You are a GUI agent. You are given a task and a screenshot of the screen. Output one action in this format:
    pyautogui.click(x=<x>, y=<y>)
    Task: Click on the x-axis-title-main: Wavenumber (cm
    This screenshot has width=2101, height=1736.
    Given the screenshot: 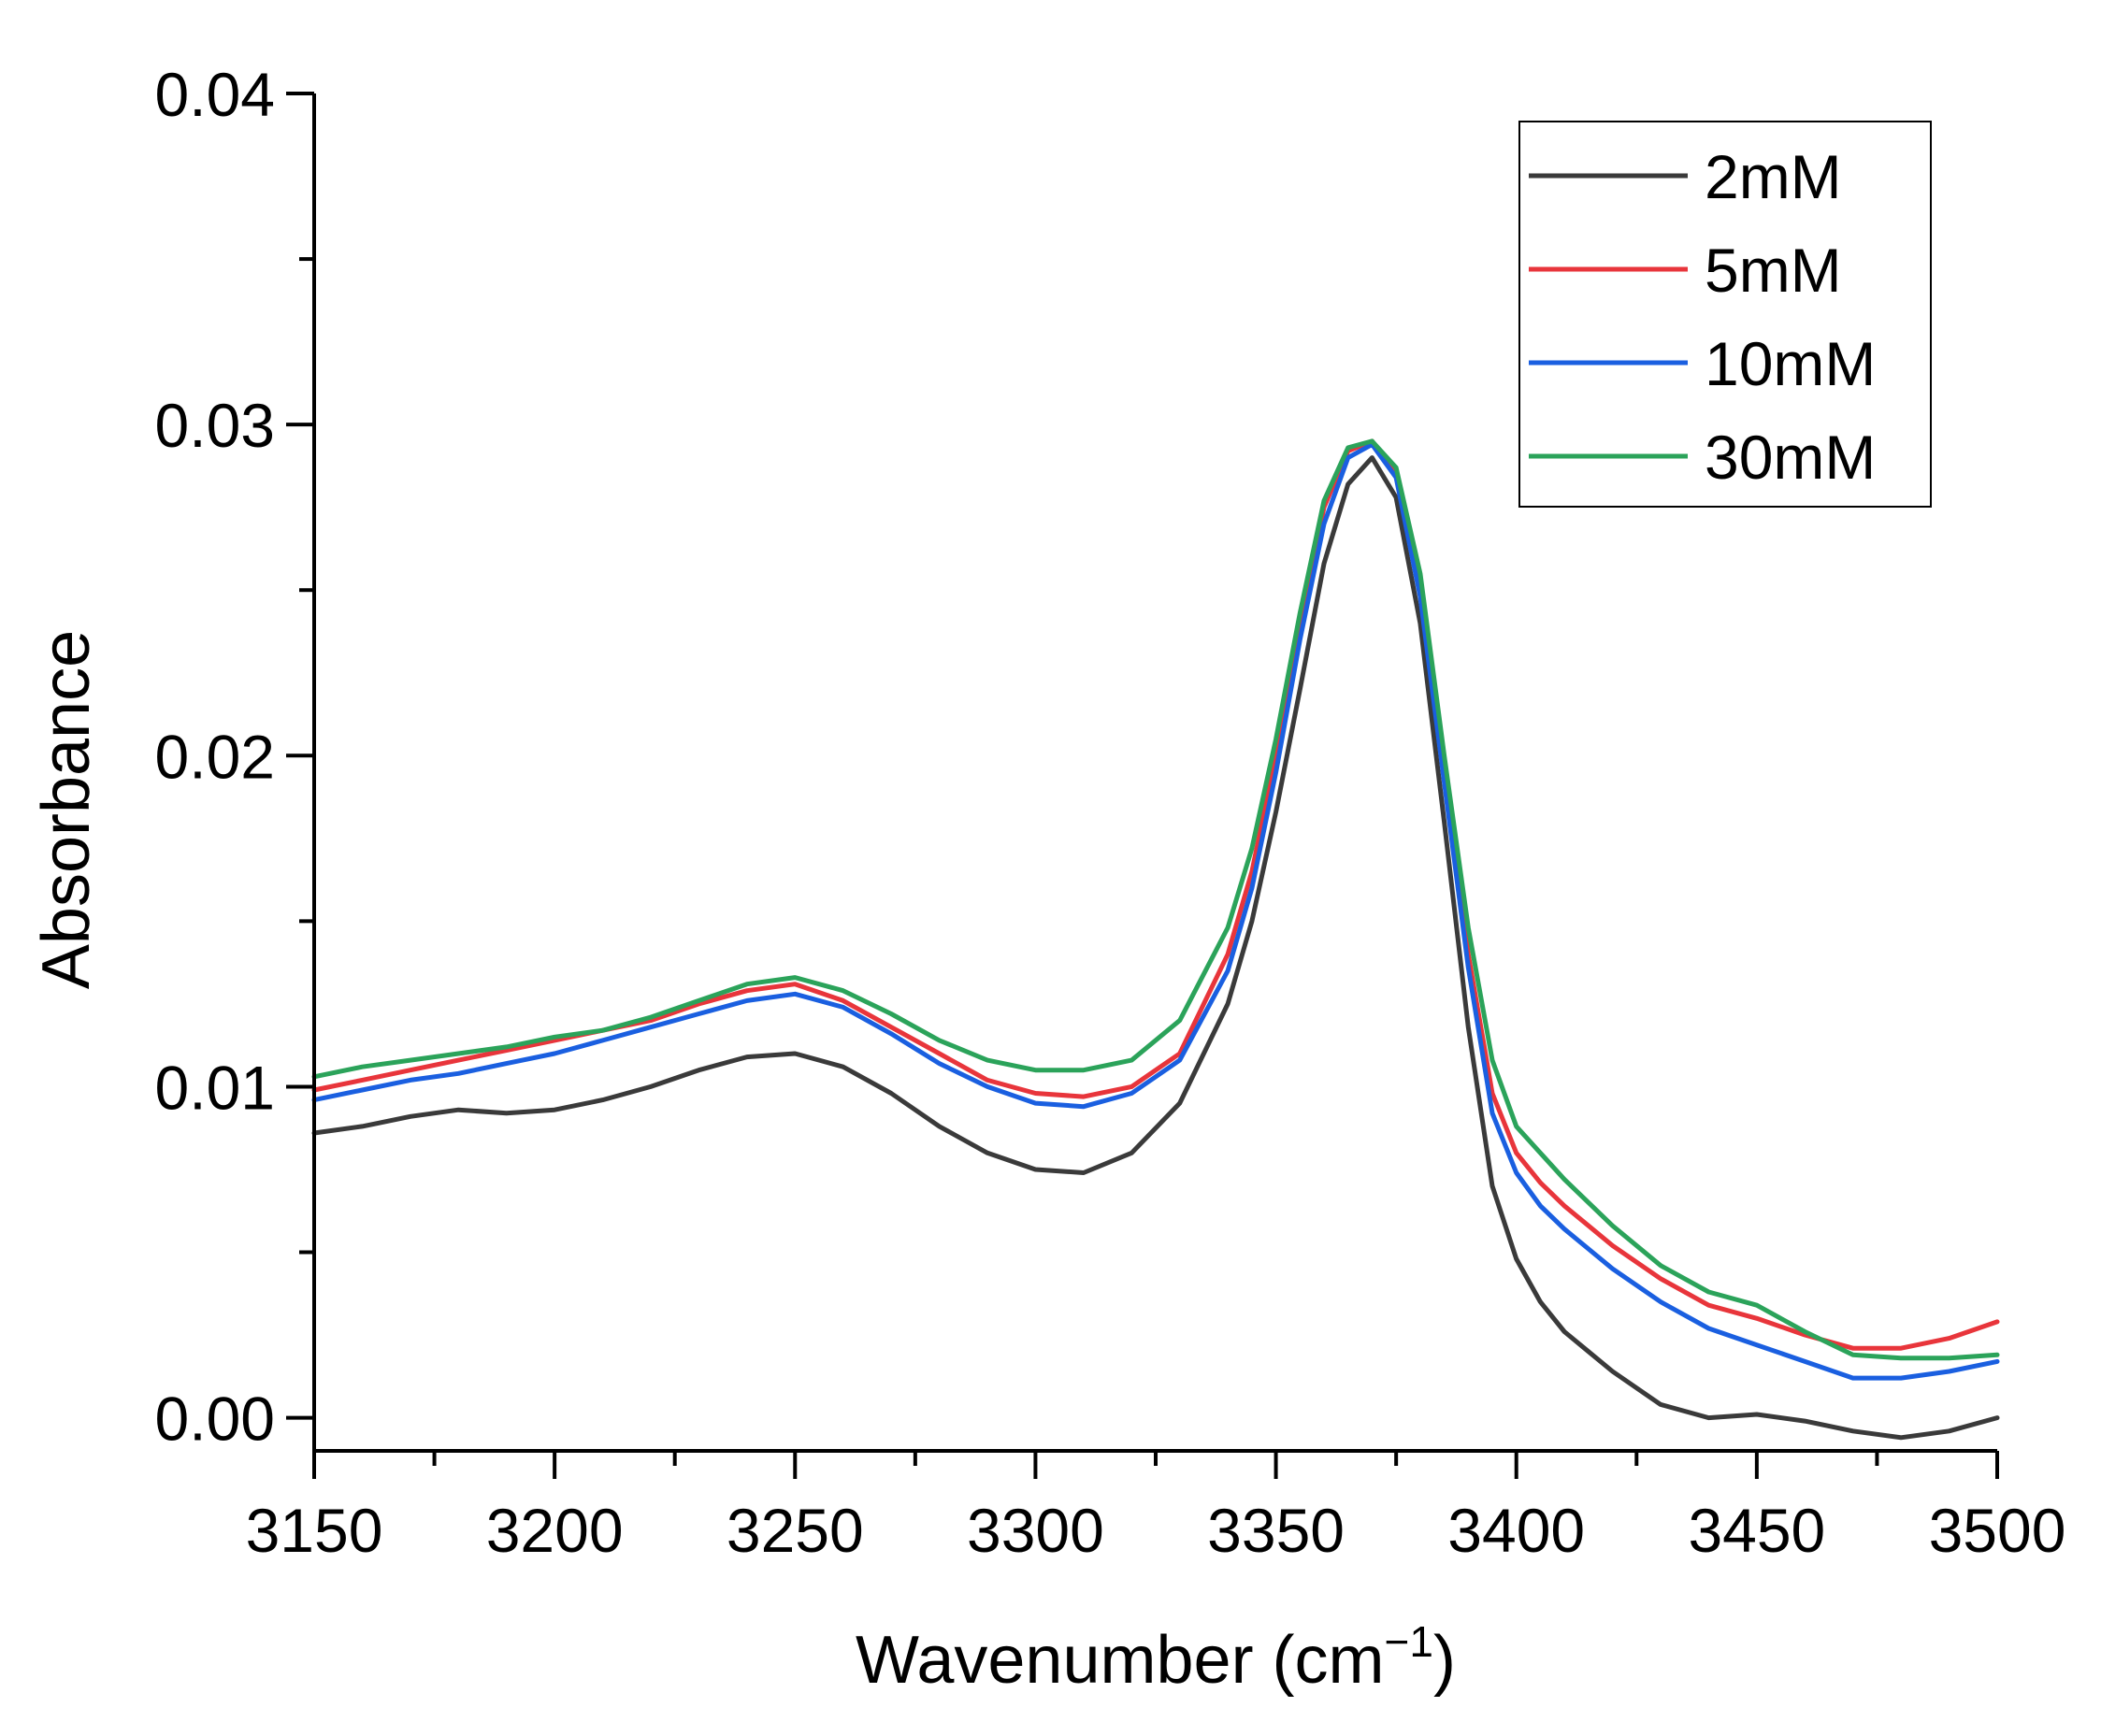 What is the action you would take?
    pyautogui.click(x=1120, y=1660)
    